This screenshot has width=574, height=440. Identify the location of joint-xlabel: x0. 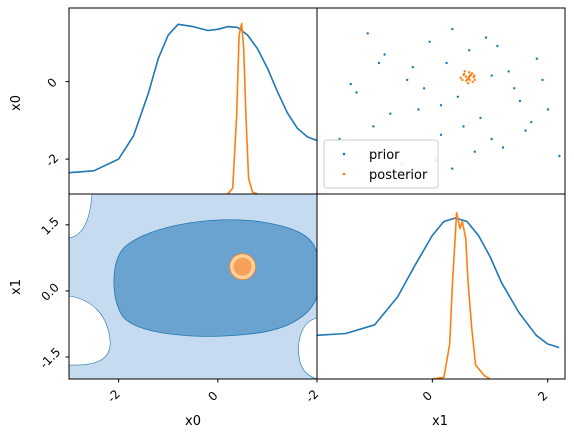
(193, 421).